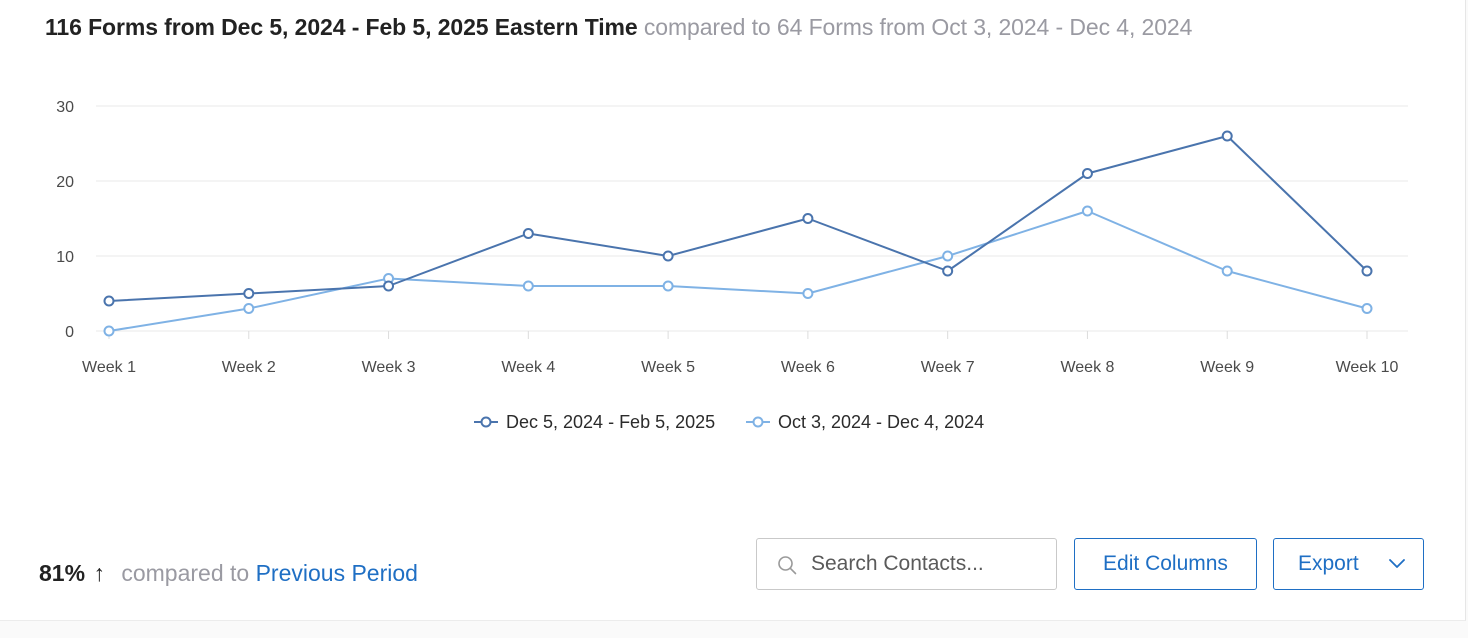 The width and height of the screenshot is (1468, 638). What do you see at coordinates (249, 367) in the screenshot?
I see `x-tick-label: Week 2` at bounding box center [249, 367].